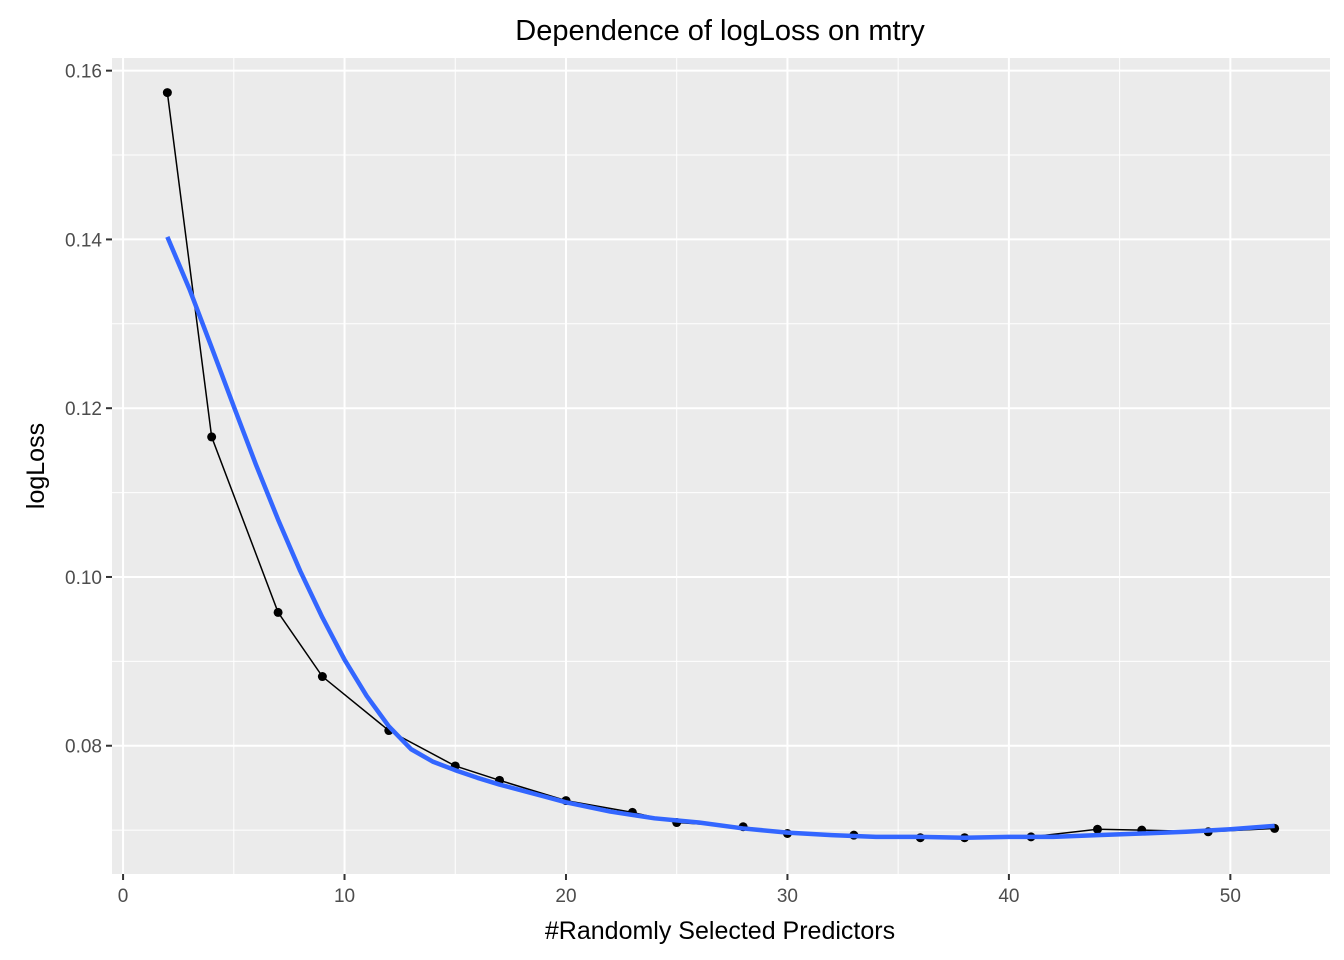 The height and width of the screenshot is (960, 1344). I want to click on y-tick-label: 0.14, so click(83, 240).